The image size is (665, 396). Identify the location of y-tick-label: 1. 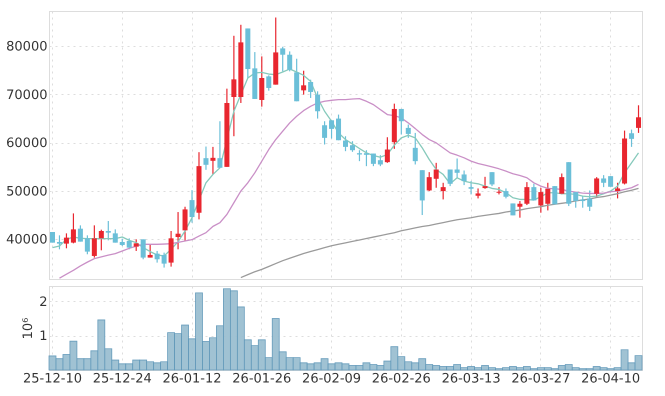
(43, 336).